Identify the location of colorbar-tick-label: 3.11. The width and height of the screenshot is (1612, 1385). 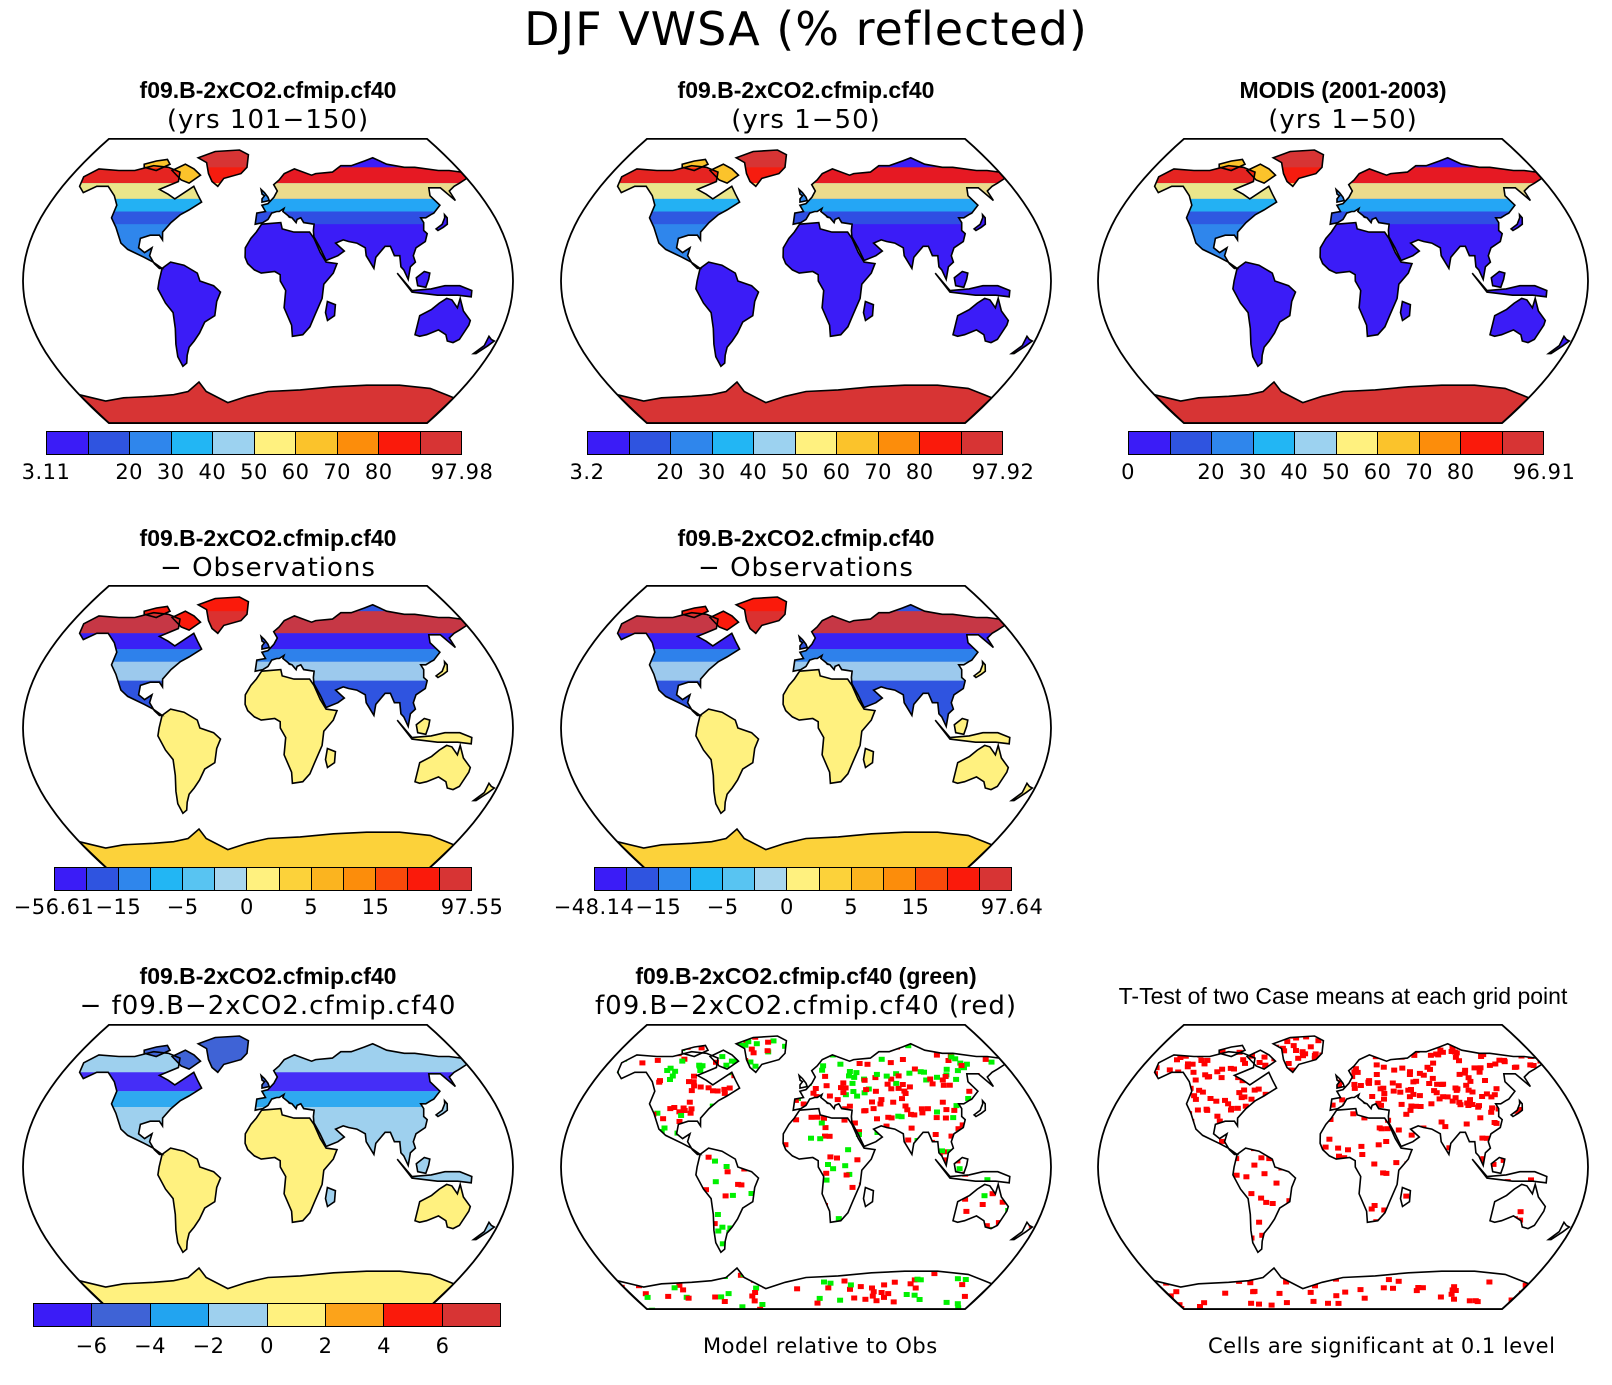
(46, 472).